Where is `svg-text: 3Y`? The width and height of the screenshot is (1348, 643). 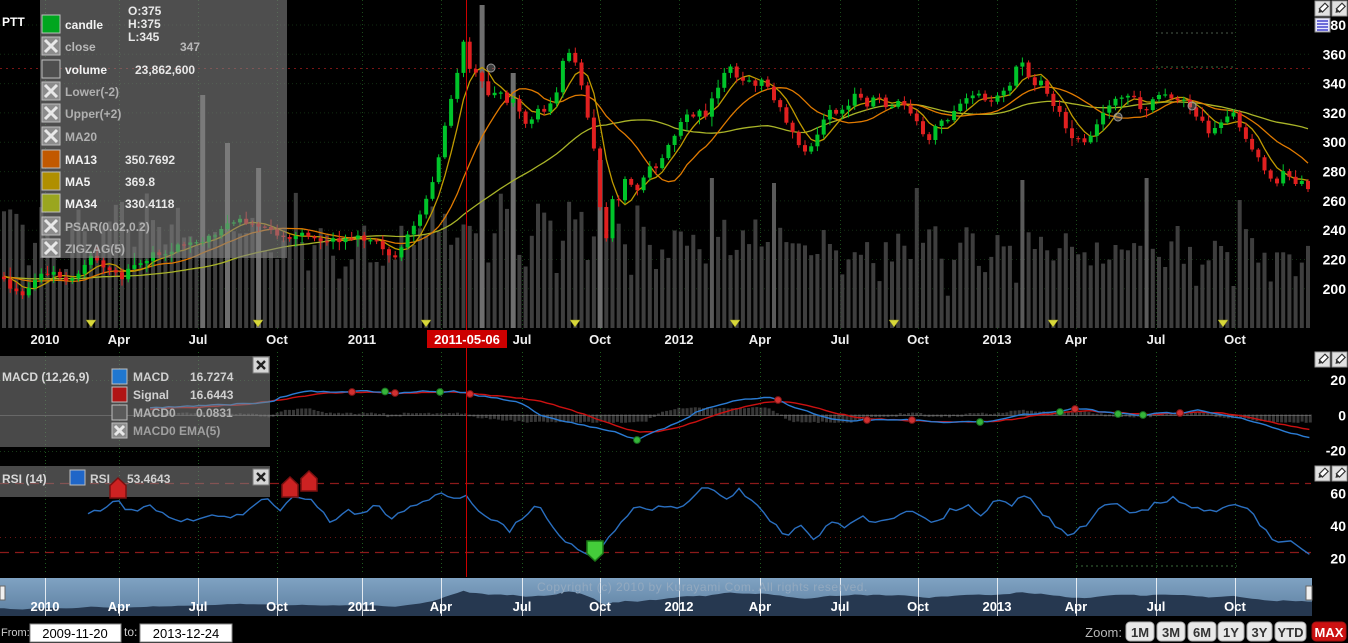
svg-text: 3Y is located at coordinates (1260, 632).